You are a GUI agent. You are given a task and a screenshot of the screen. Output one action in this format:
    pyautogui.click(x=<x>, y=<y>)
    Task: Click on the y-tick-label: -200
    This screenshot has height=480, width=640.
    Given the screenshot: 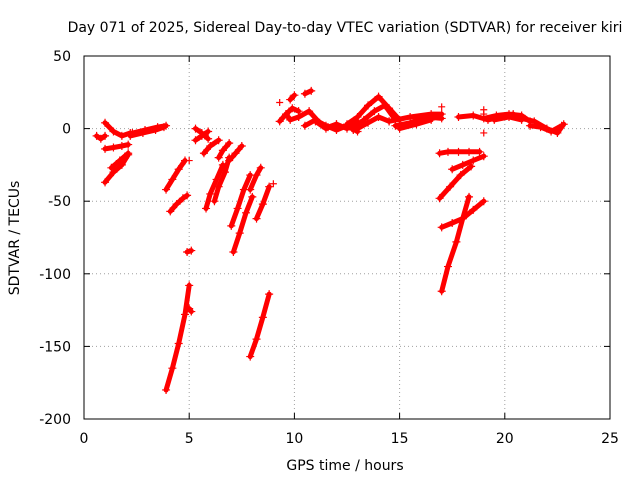 What is the action you would take?
    pyautogui.click(x=55, y=420)
    